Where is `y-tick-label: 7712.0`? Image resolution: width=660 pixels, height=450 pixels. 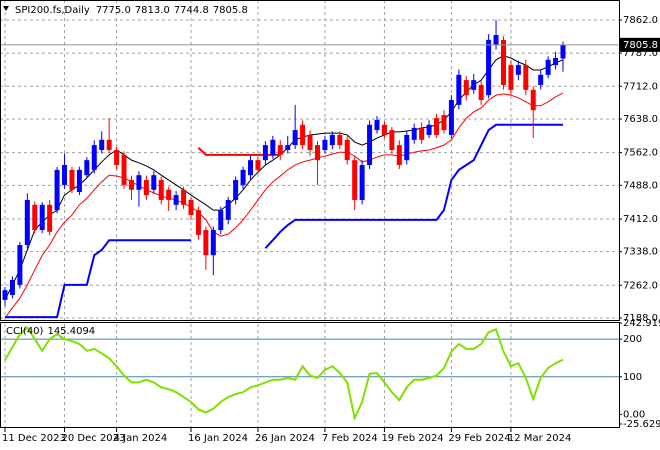
y-tick-label: 7712.0 is located at coordinates (640, 86).